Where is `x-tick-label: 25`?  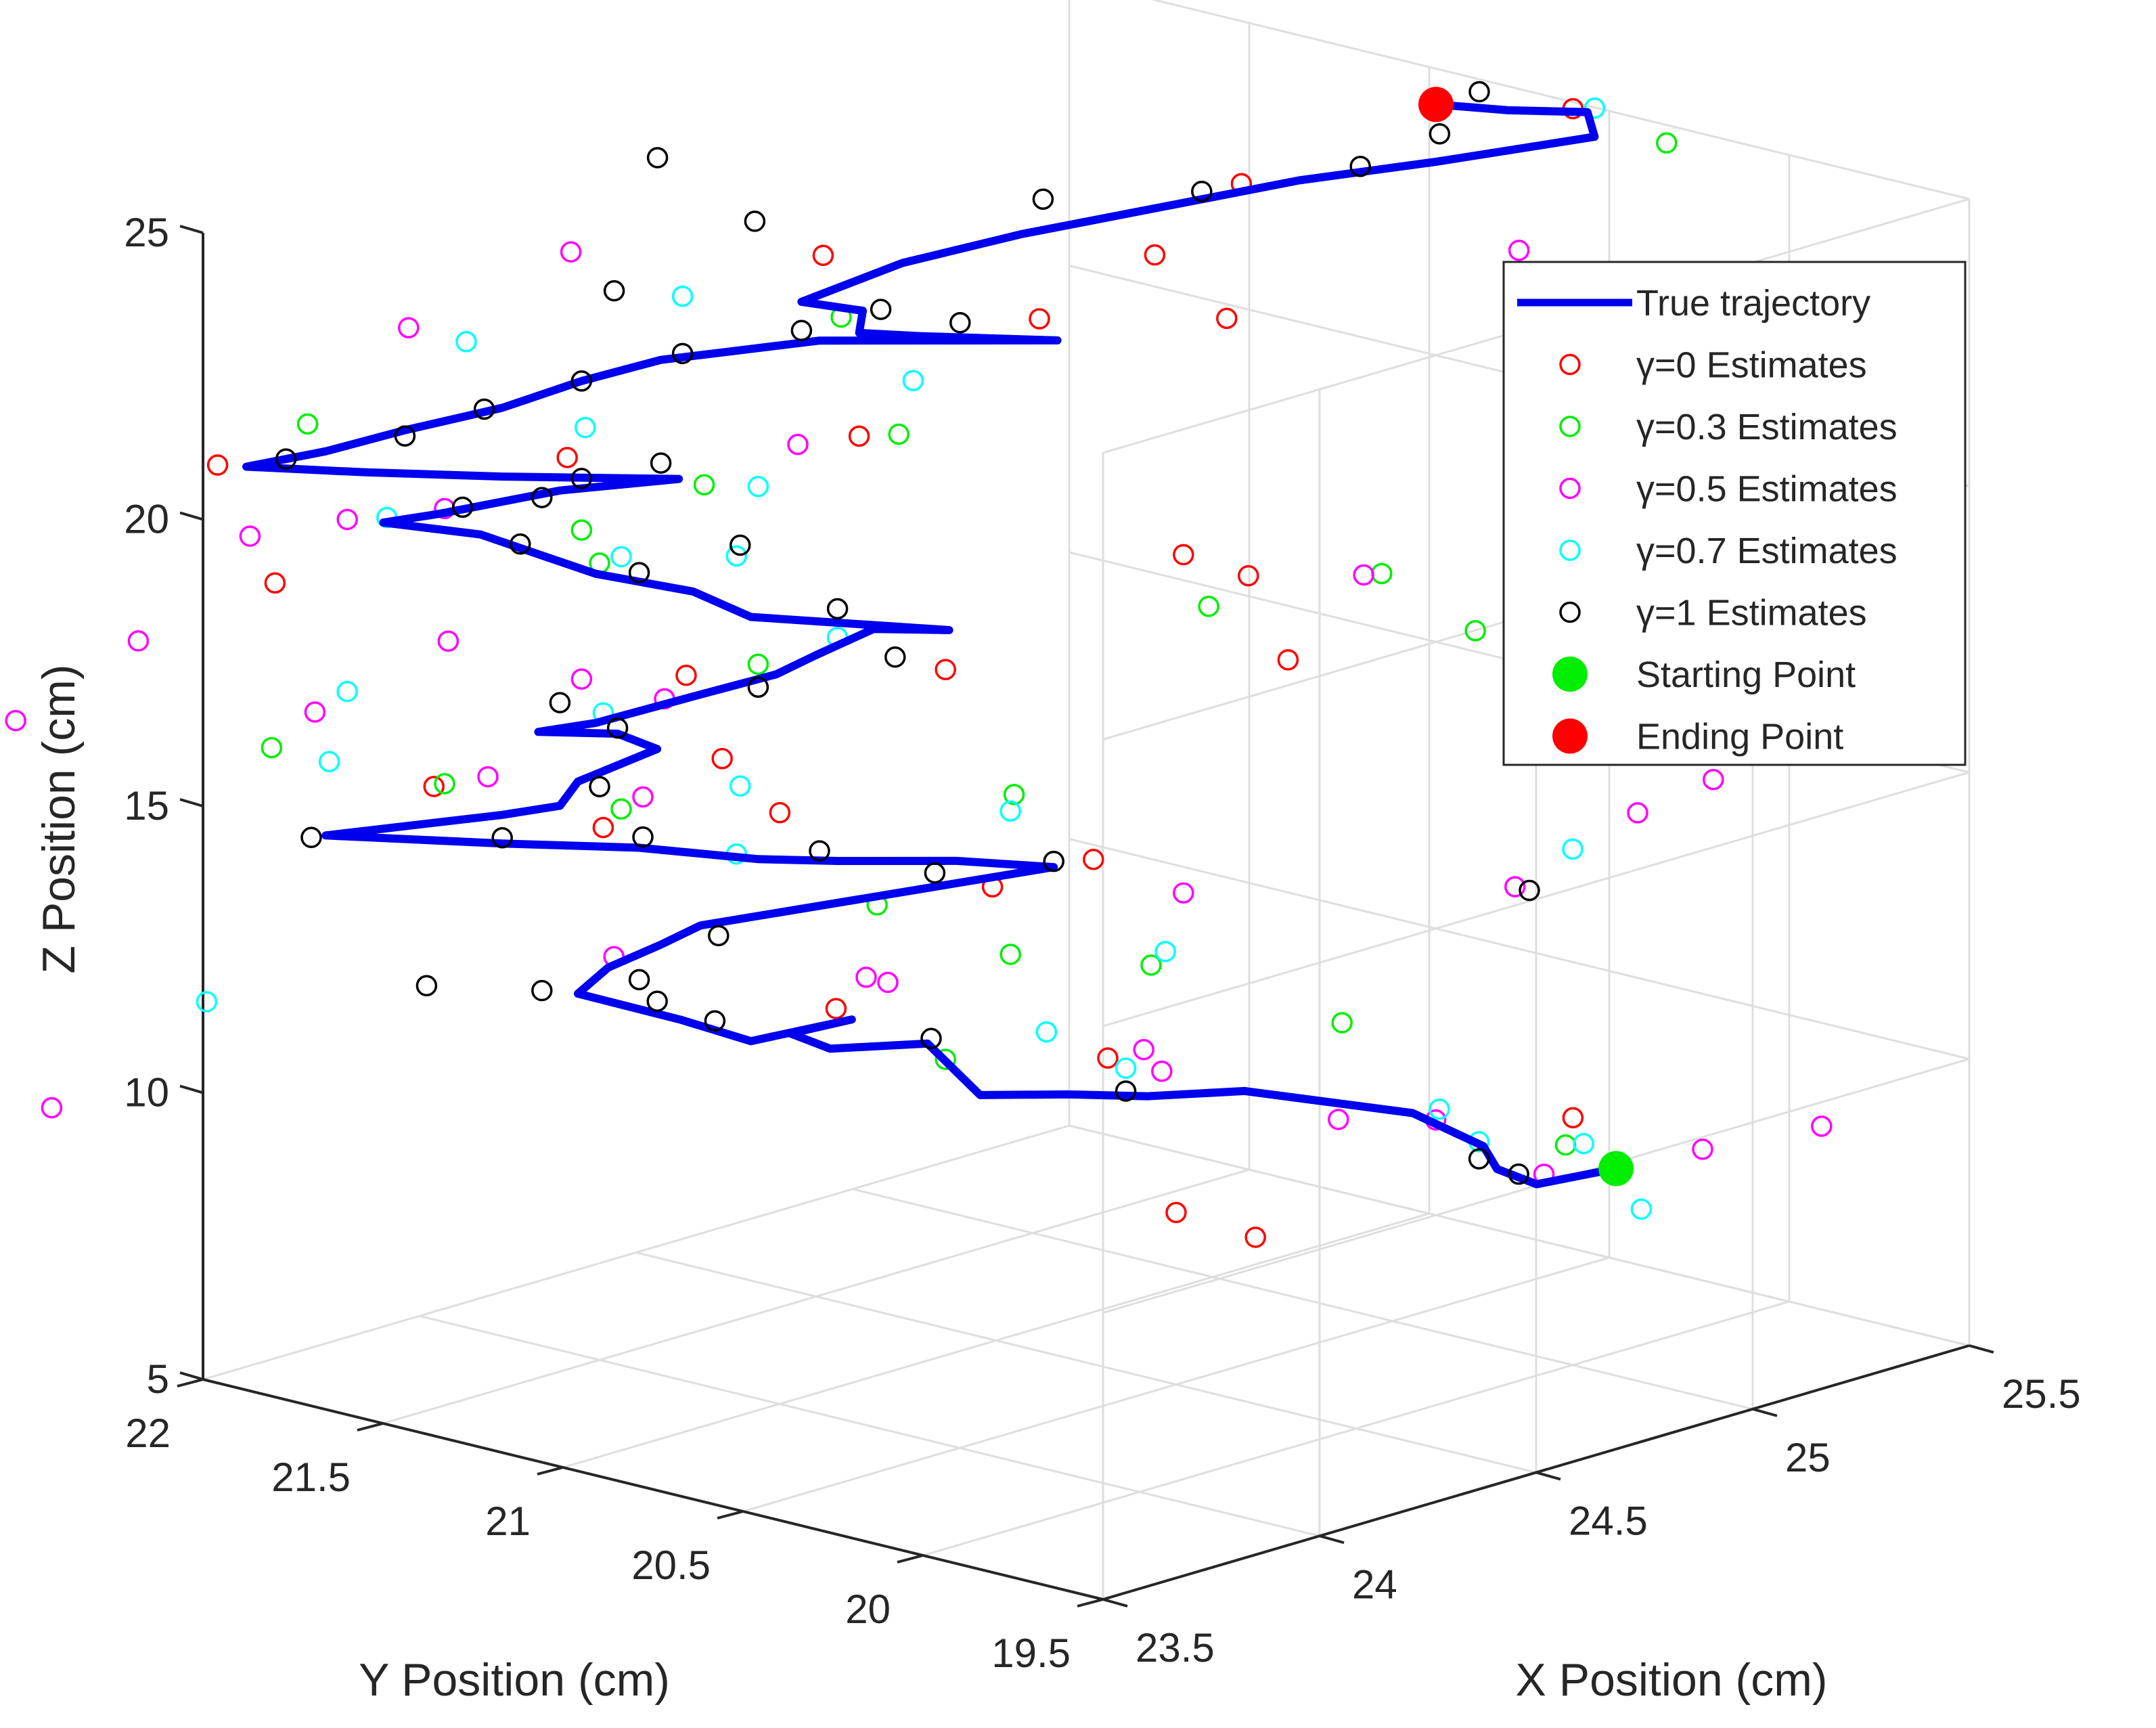
x-tick-label: 25 is located at coordinates (1808, 1457).